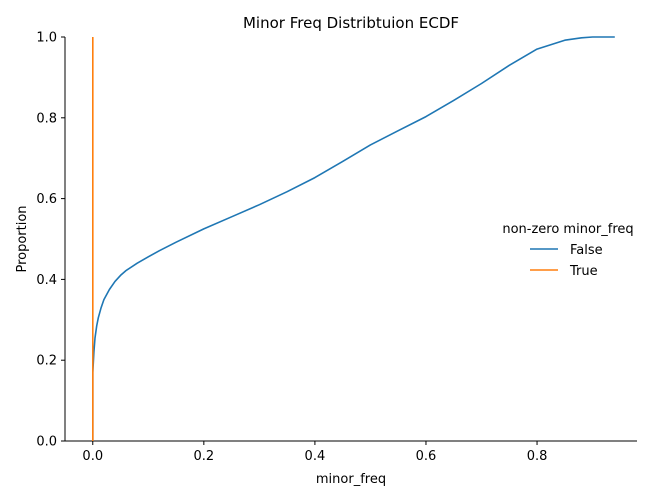  I want to click on x-tick-label: 0.8, so click(537, 456).